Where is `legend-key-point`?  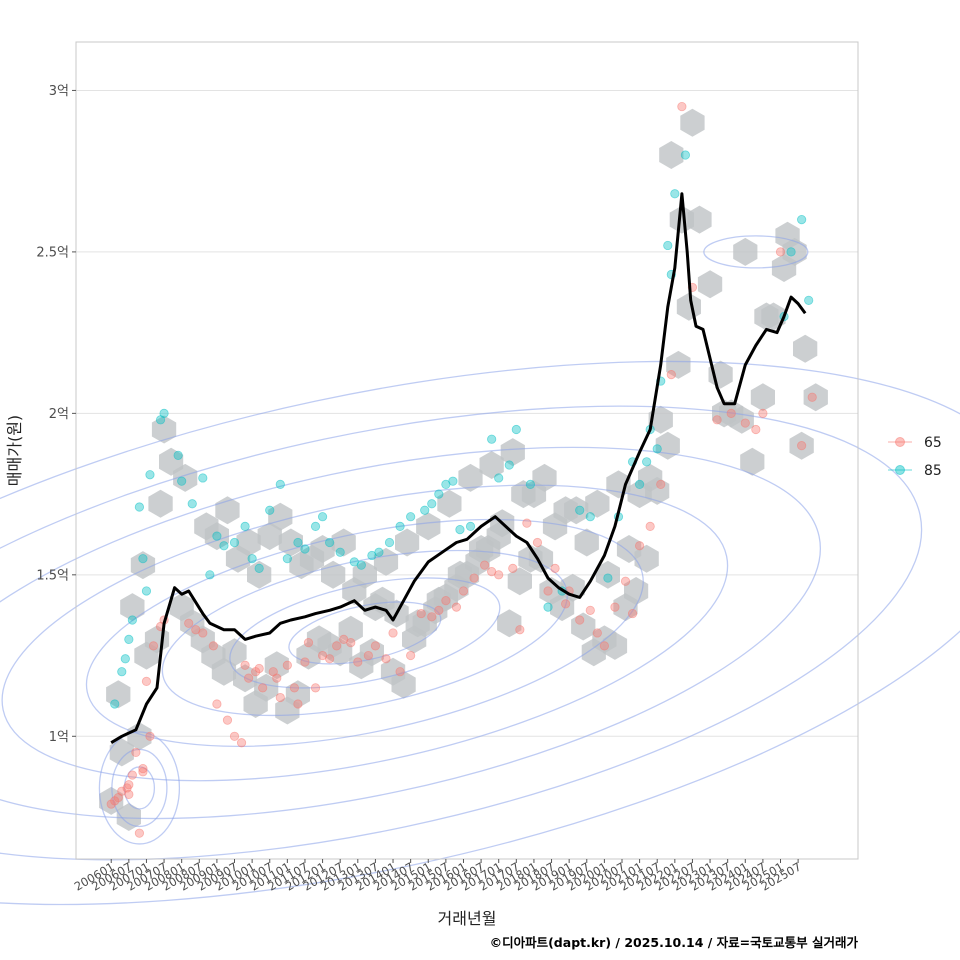
legend-key-point is located at coordinates (900, 470).